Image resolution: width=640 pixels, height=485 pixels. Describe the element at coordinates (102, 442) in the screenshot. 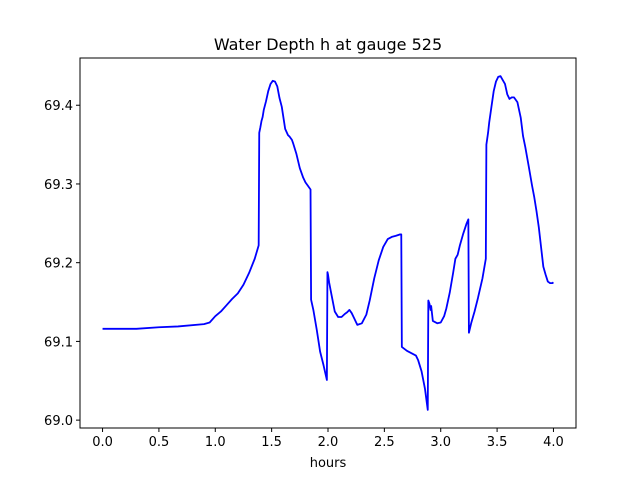

I see `x-tick-label: 0.0` at that location.